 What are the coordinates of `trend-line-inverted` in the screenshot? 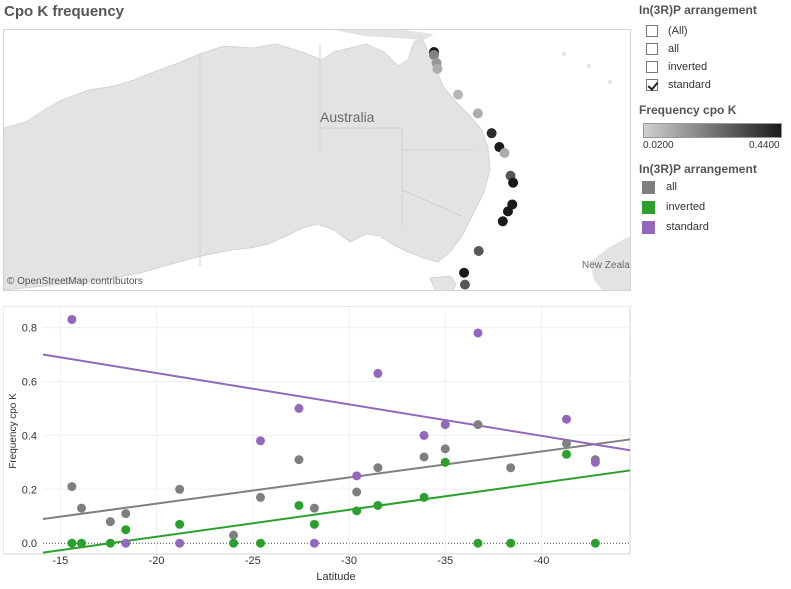 It's located at (336, 511).